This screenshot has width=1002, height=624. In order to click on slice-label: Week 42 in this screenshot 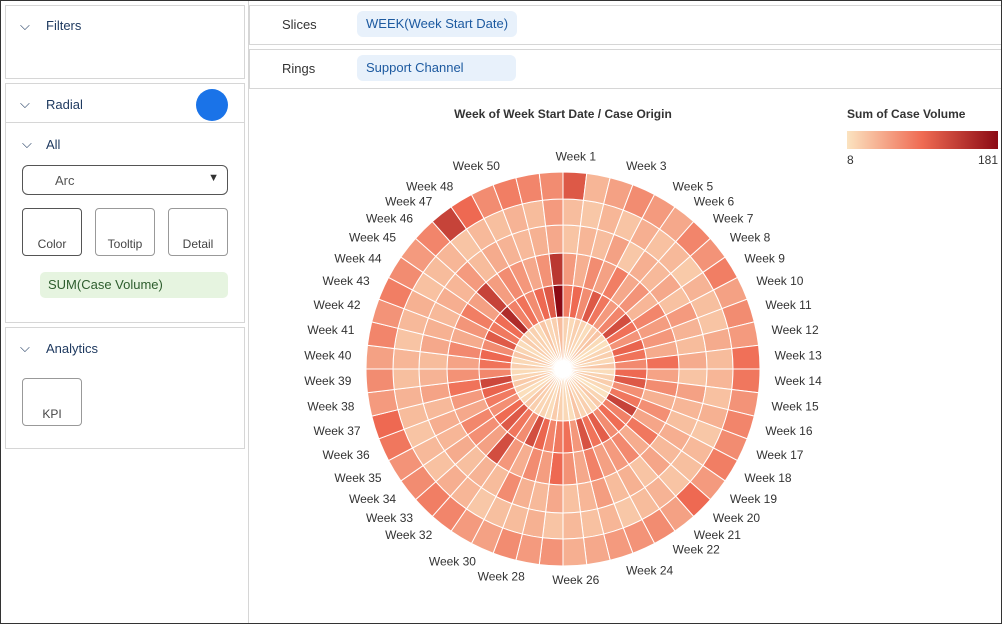, I will do `click(336, 305)`.